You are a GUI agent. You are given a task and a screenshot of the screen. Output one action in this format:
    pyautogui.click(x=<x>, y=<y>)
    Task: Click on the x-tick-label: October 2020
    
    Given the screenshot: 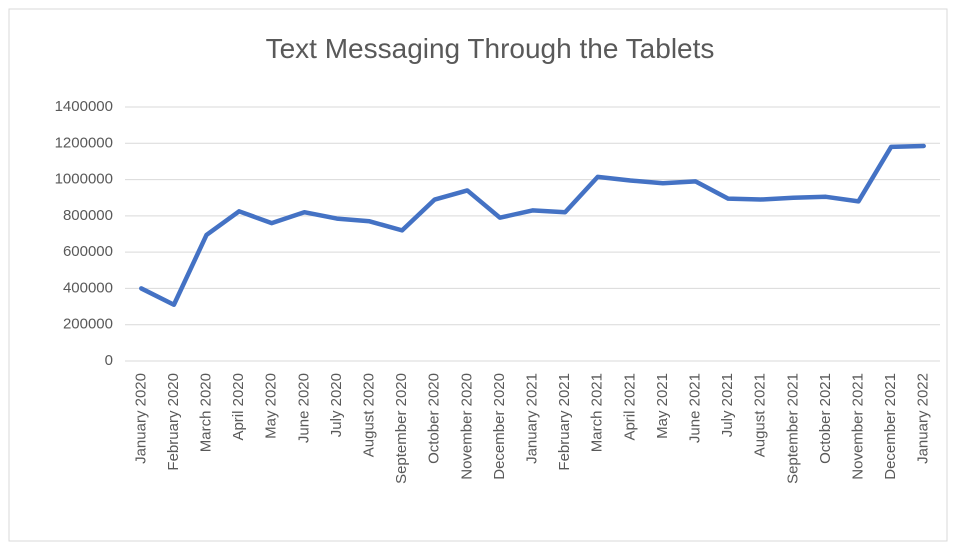 What is the action you would take?
    pyautogui.click(x=434, y=418)
    